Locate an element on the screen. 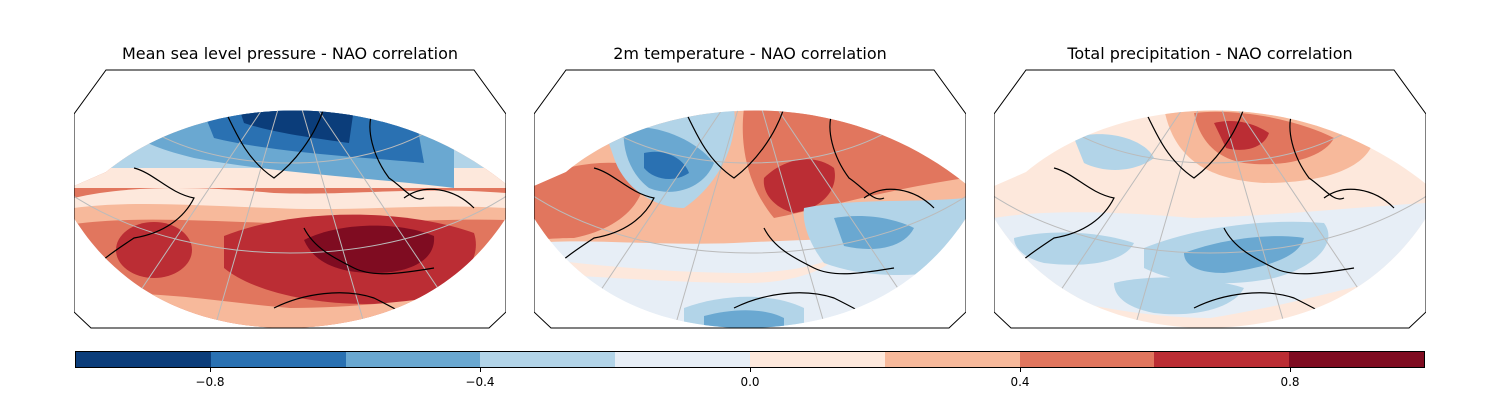 The height and width of the screenshot is (400, 1500). colorbar-tick-label: −0.8 is located at coordinates (210, 382).